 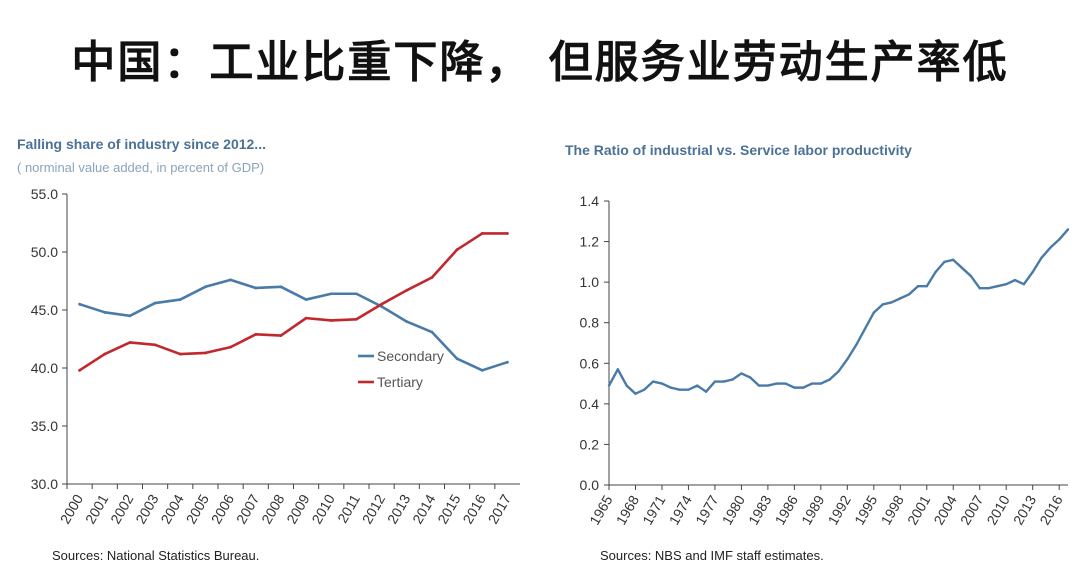 What do you see at coordinates (44, 484) in the screenshot?
I see `left-y-tick-label: 30.0` at bounding box center [44, 484].